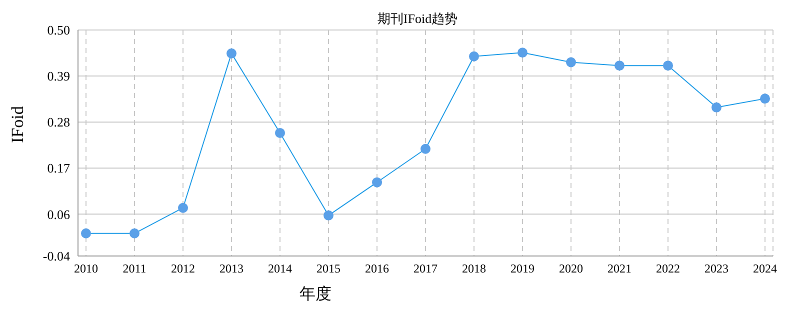 The image size is (790, 330). What do you see at coordinates (377, 269) in the screenshot?
I see `x-tick-label: 2016` at bounding box center [377, 269].